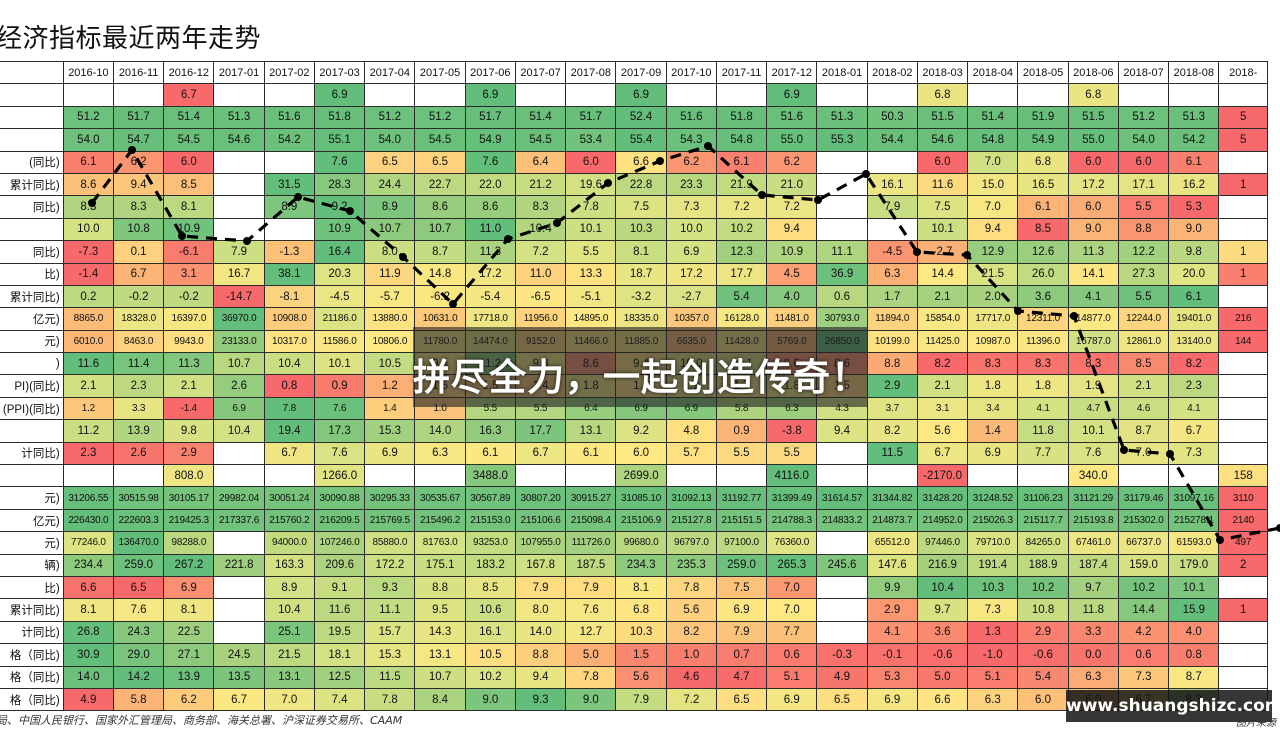  What do you see at coordinates (189, 229) in the screenshot?
I see `table-cell: 10.9` at bounding box center [189, 229].